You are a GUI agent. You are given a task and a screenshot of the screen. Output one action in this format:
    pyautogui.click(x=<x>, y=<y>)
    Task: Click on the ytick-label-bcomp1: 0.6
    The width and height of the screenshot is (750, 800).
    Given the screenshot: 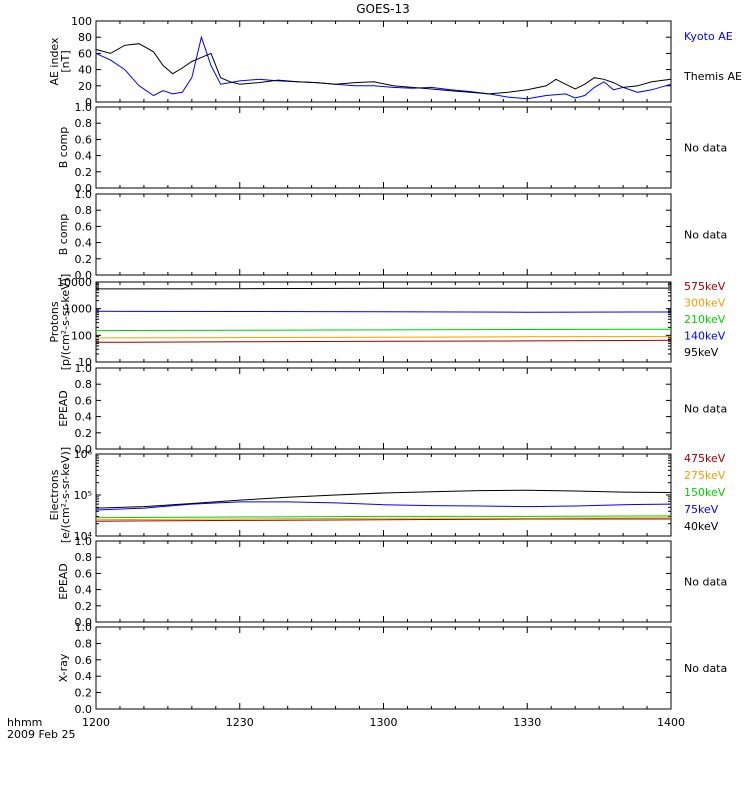 What is the action you would take?
    pyautogui.click(x=84, y=139)
    